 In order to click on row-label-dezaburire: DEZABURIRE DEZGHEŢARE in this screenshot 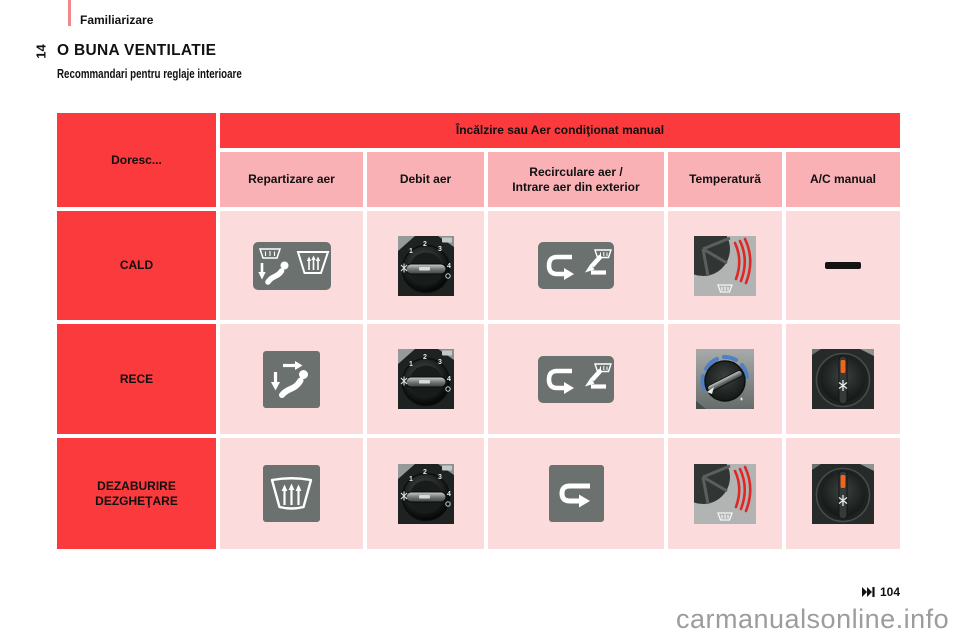, I will do `click(136, 493)`.